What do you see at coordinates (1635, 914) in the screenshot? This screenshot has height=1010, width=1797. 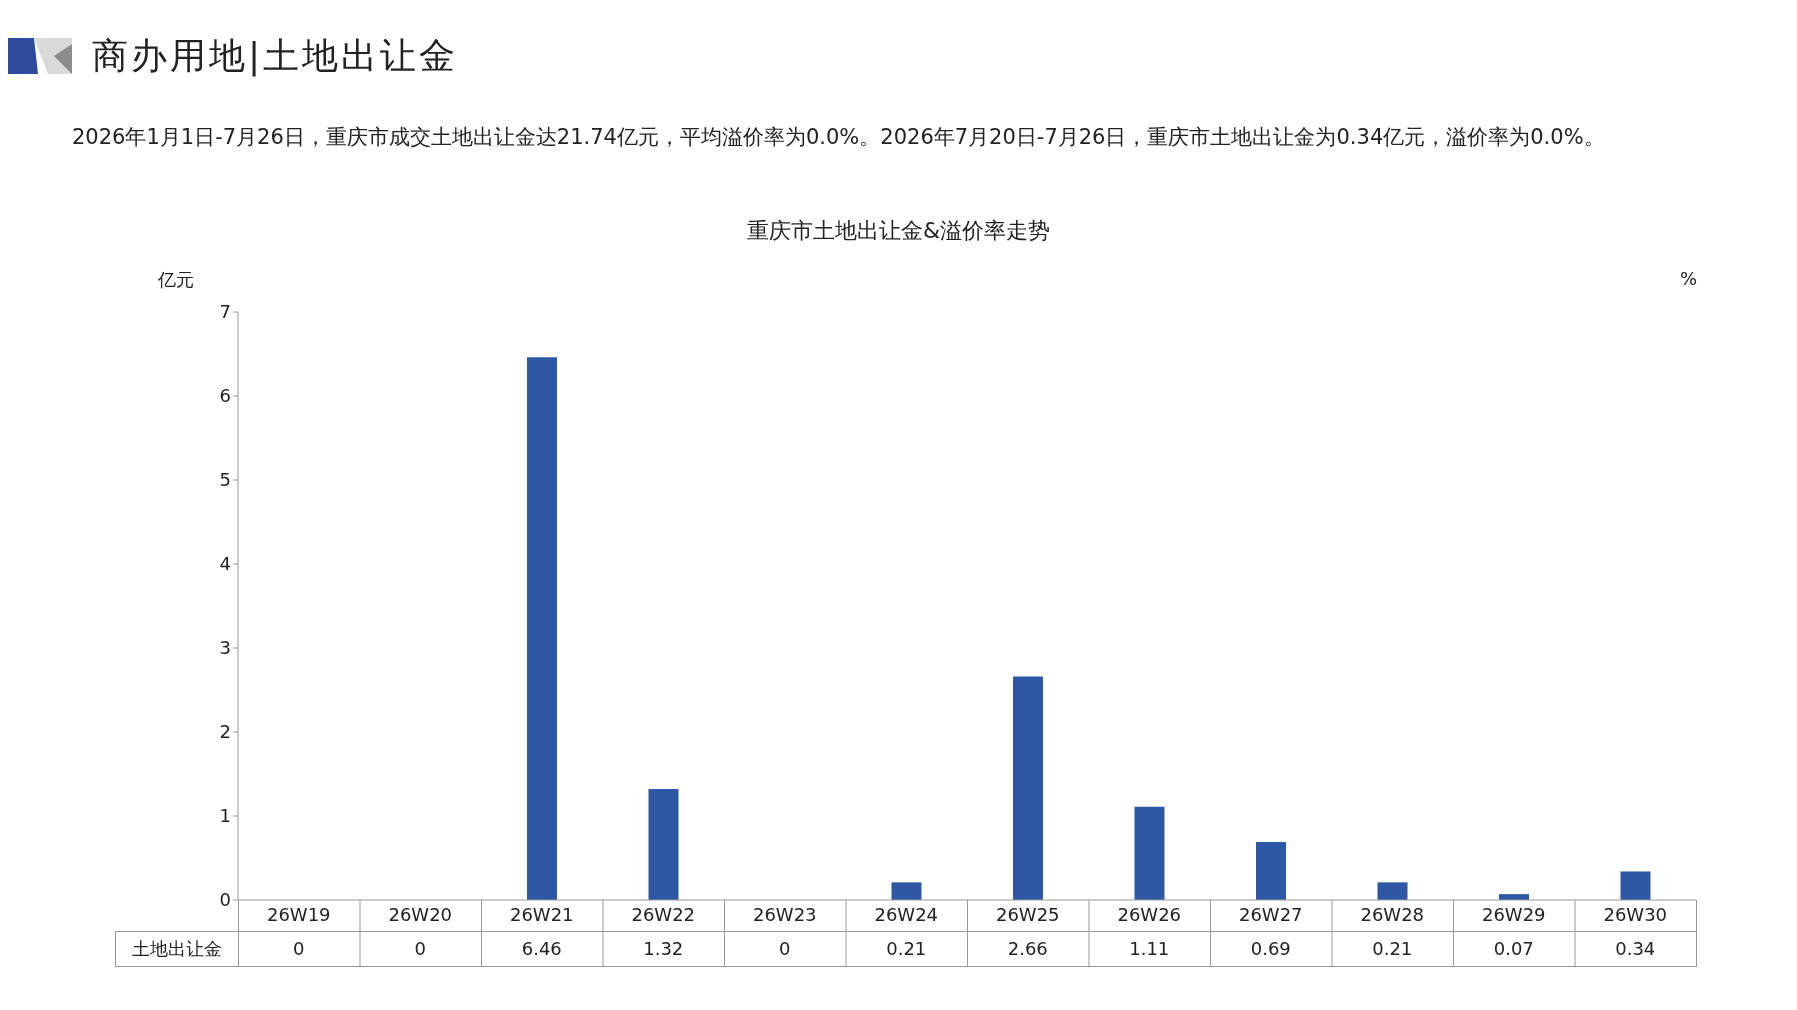 I see `x-tick-label: 26W30` at bounding box center [1635, 914].